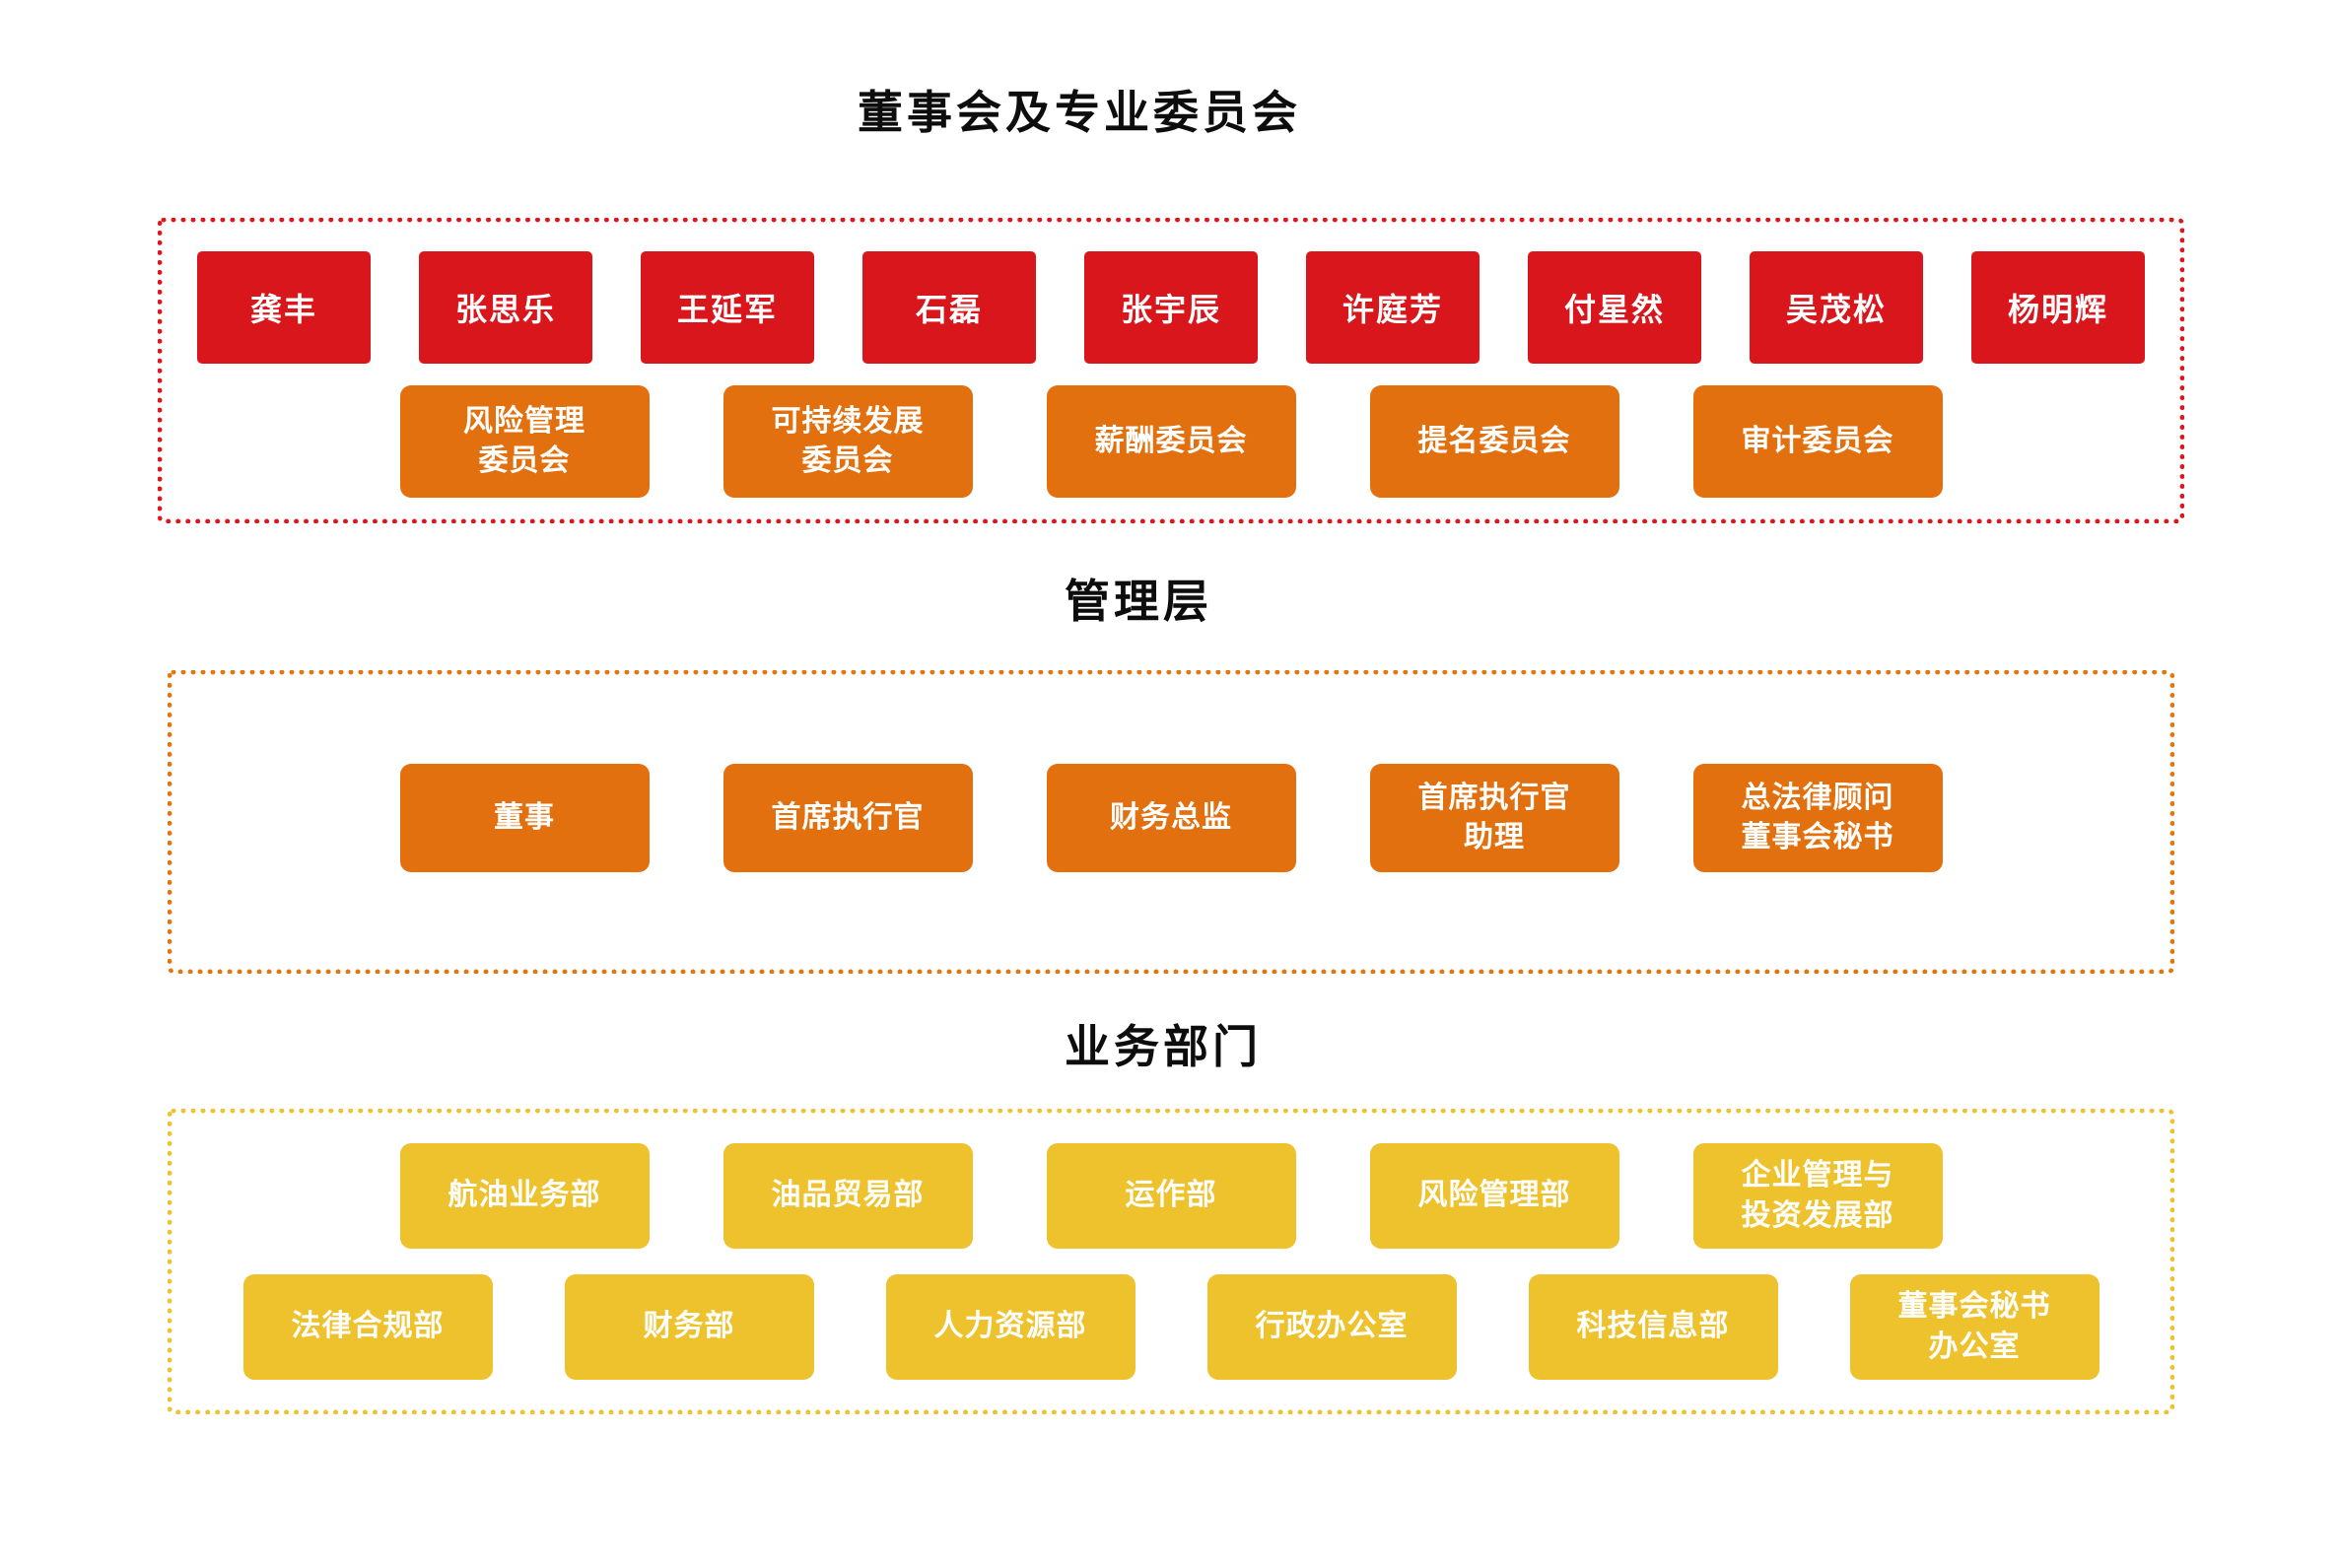 The image size is (2340, 1568). Describe the element at coordinates (1170, 1327) in the screenshot. I see `departments-row-2: 法律合规部 财务部 人力资源部 行政办公室 科技信息部 董事会秘书 办公室` at that location.